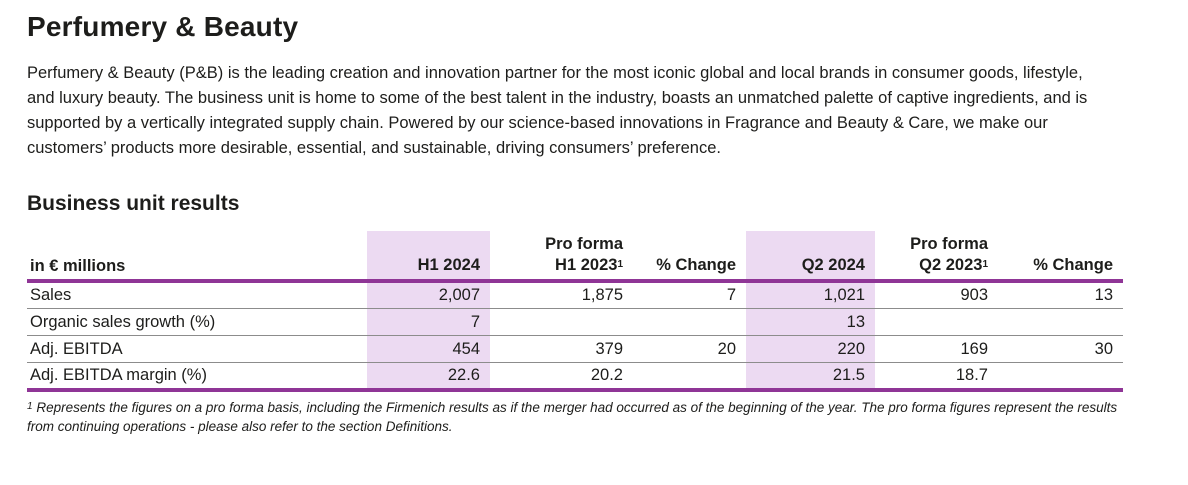 Image resolution: width=1188 pixels, height=485 pixels. What do you see at coordinates (428, 349) in the screenshot?
I see `cell-value: 454` at bounding box center [428, 349].